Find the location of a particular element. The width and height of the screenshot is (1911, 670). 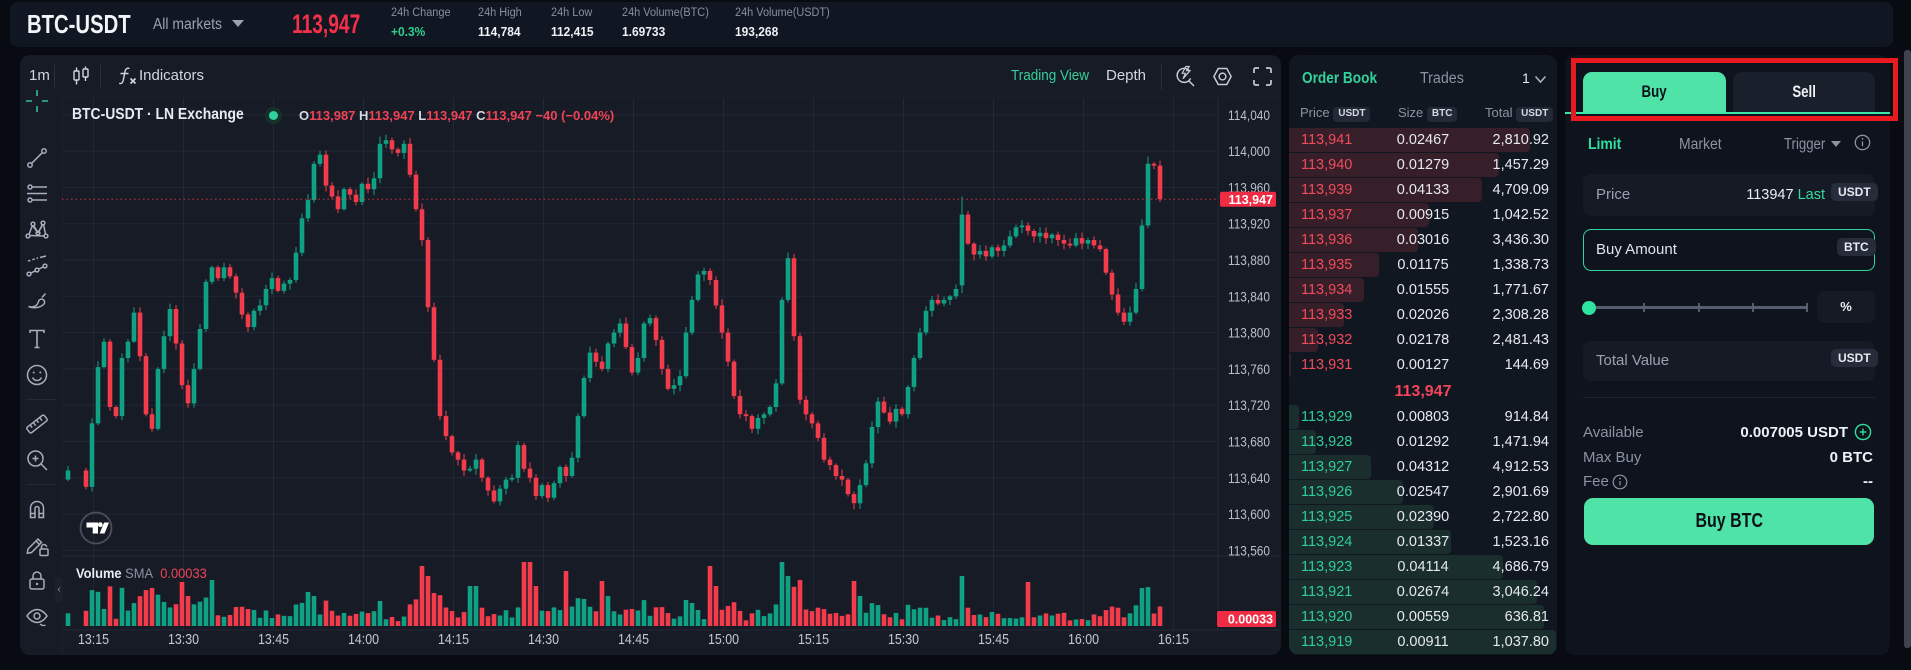

svg-text: 113,920 is located at coordinates (1249, 224).